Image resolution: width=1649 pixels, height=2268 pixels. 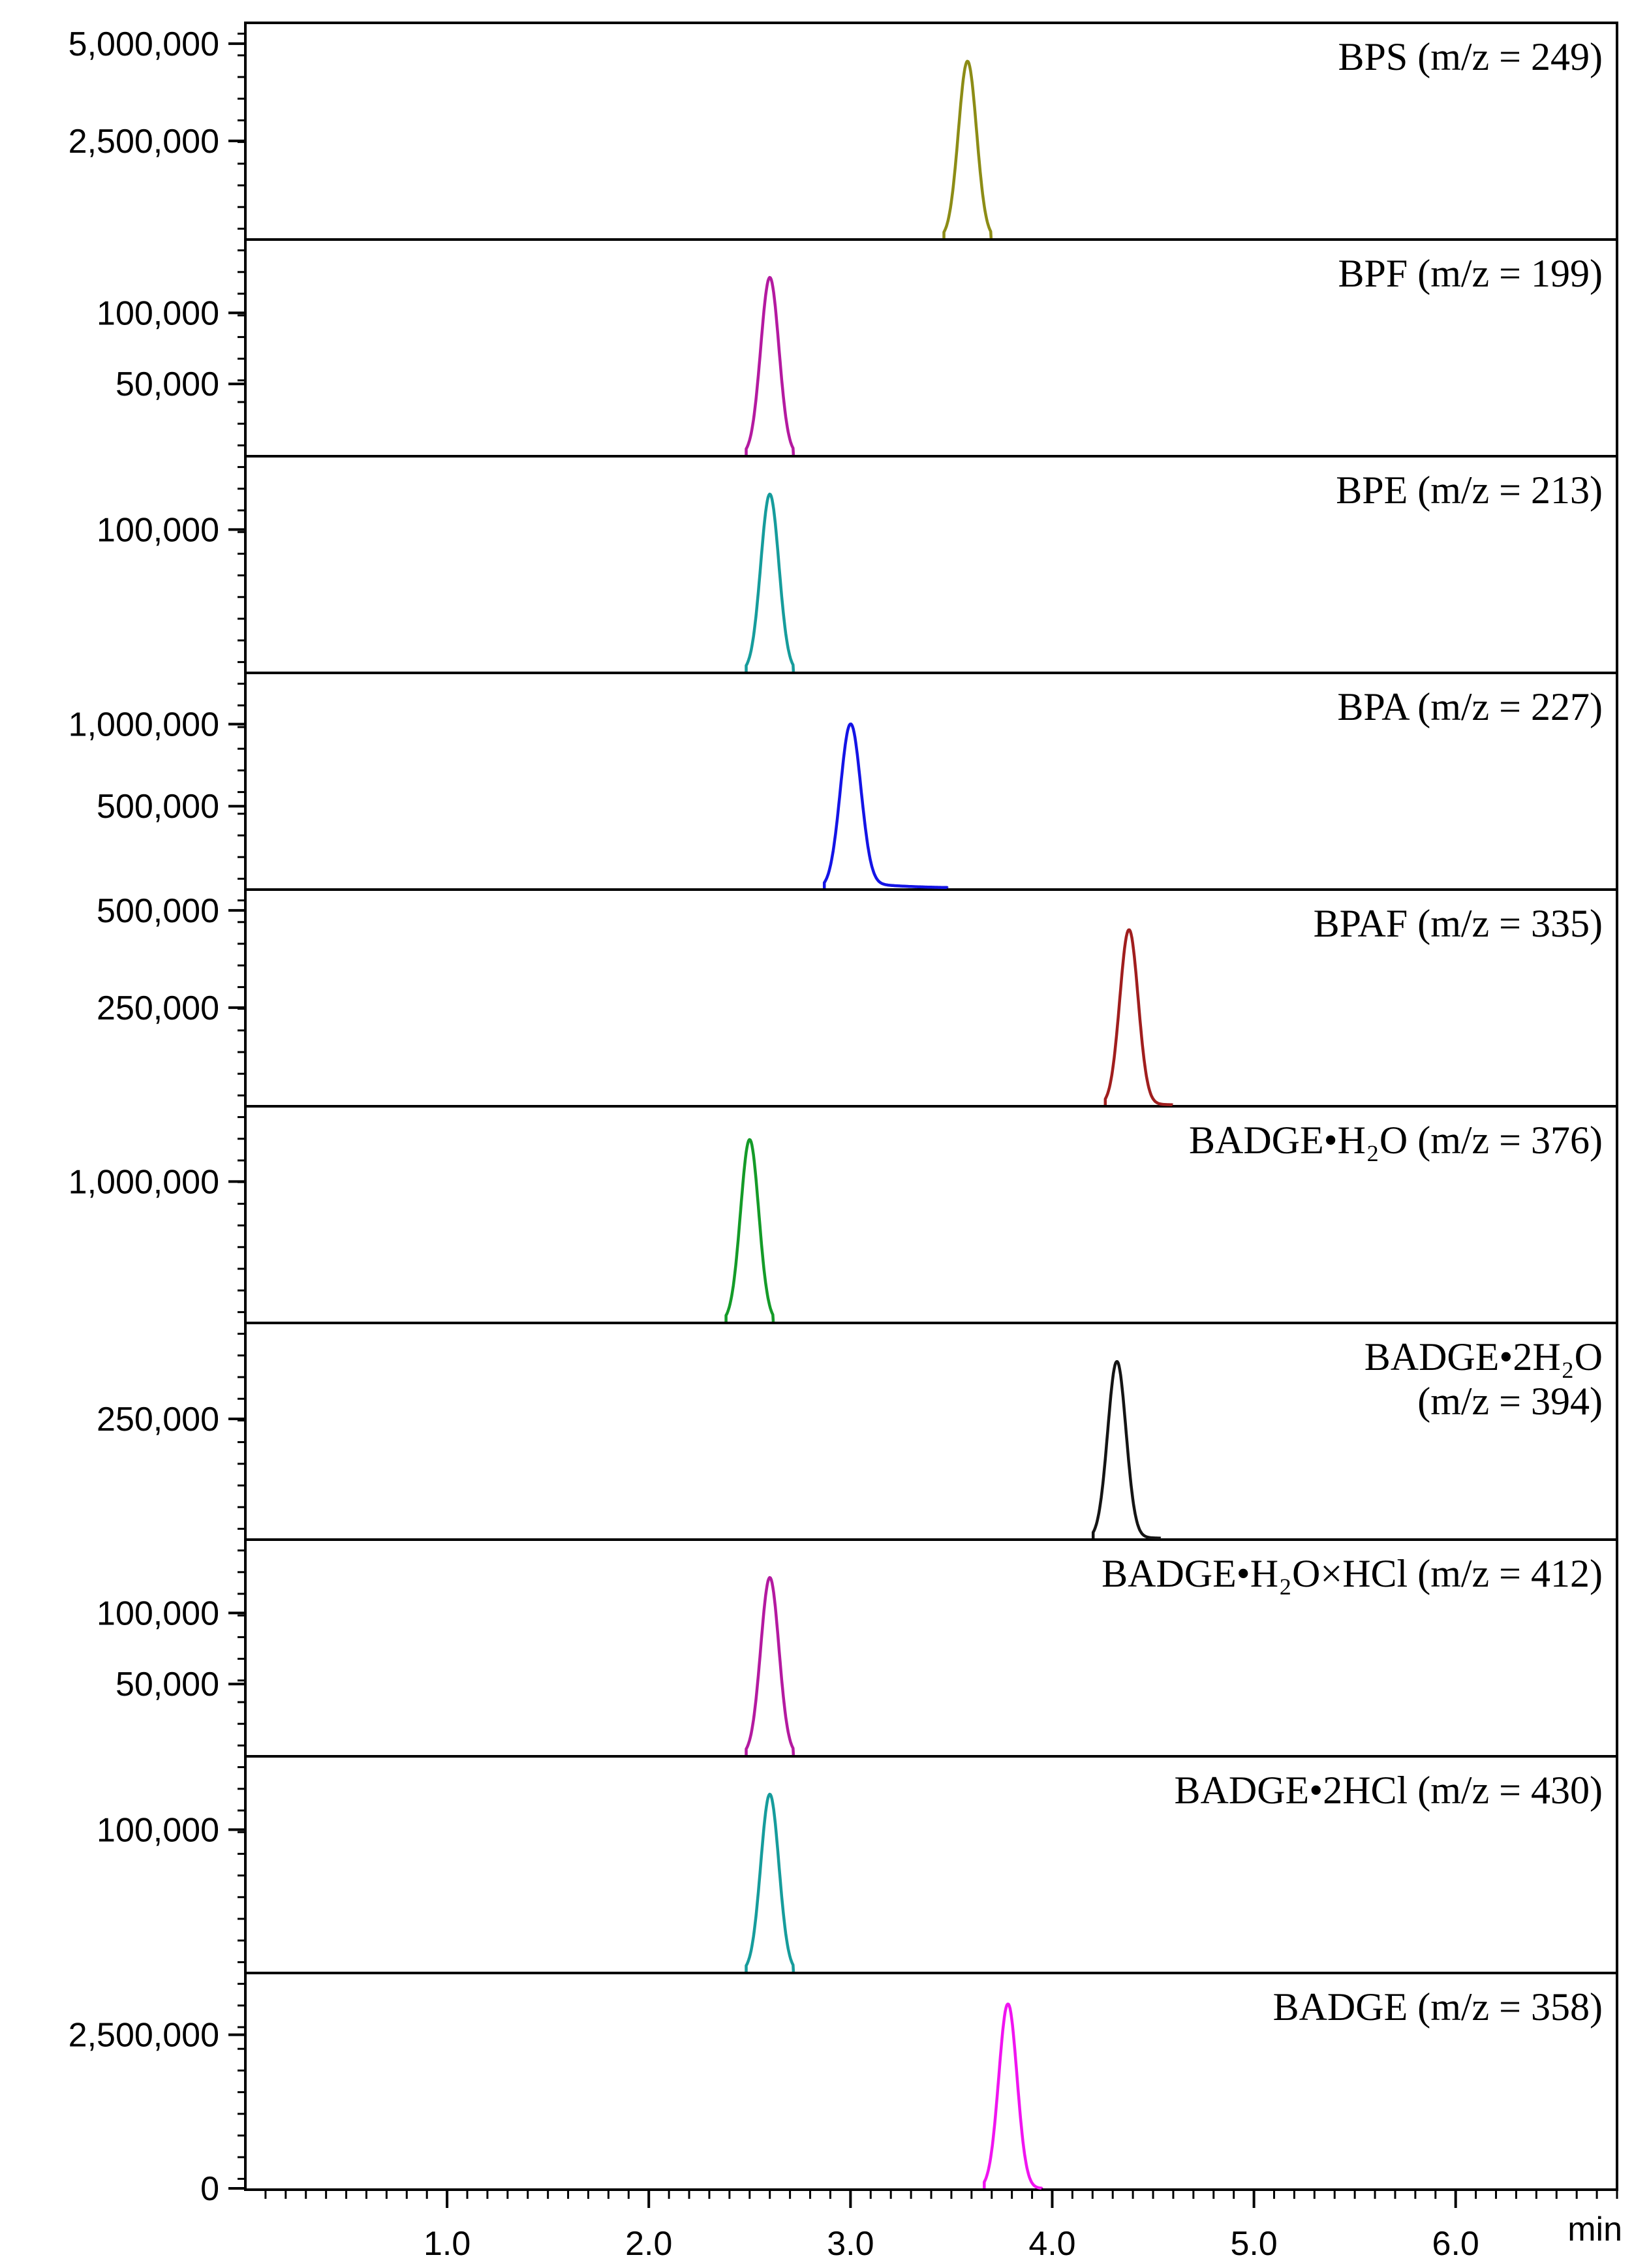 What do you see at coordinates (1510, 1401) in the screenshot?
I see `panel-label: (m/z = 394)` at bounding box center [1510, 1401].